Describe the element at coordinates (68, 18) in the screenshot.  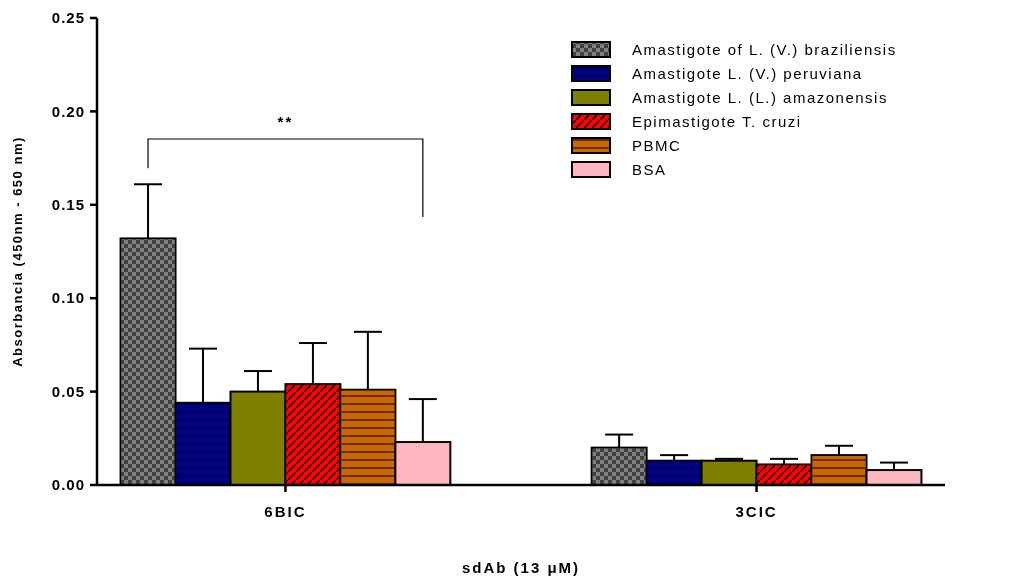
I see `y-tick-label: 0.25` at that location.